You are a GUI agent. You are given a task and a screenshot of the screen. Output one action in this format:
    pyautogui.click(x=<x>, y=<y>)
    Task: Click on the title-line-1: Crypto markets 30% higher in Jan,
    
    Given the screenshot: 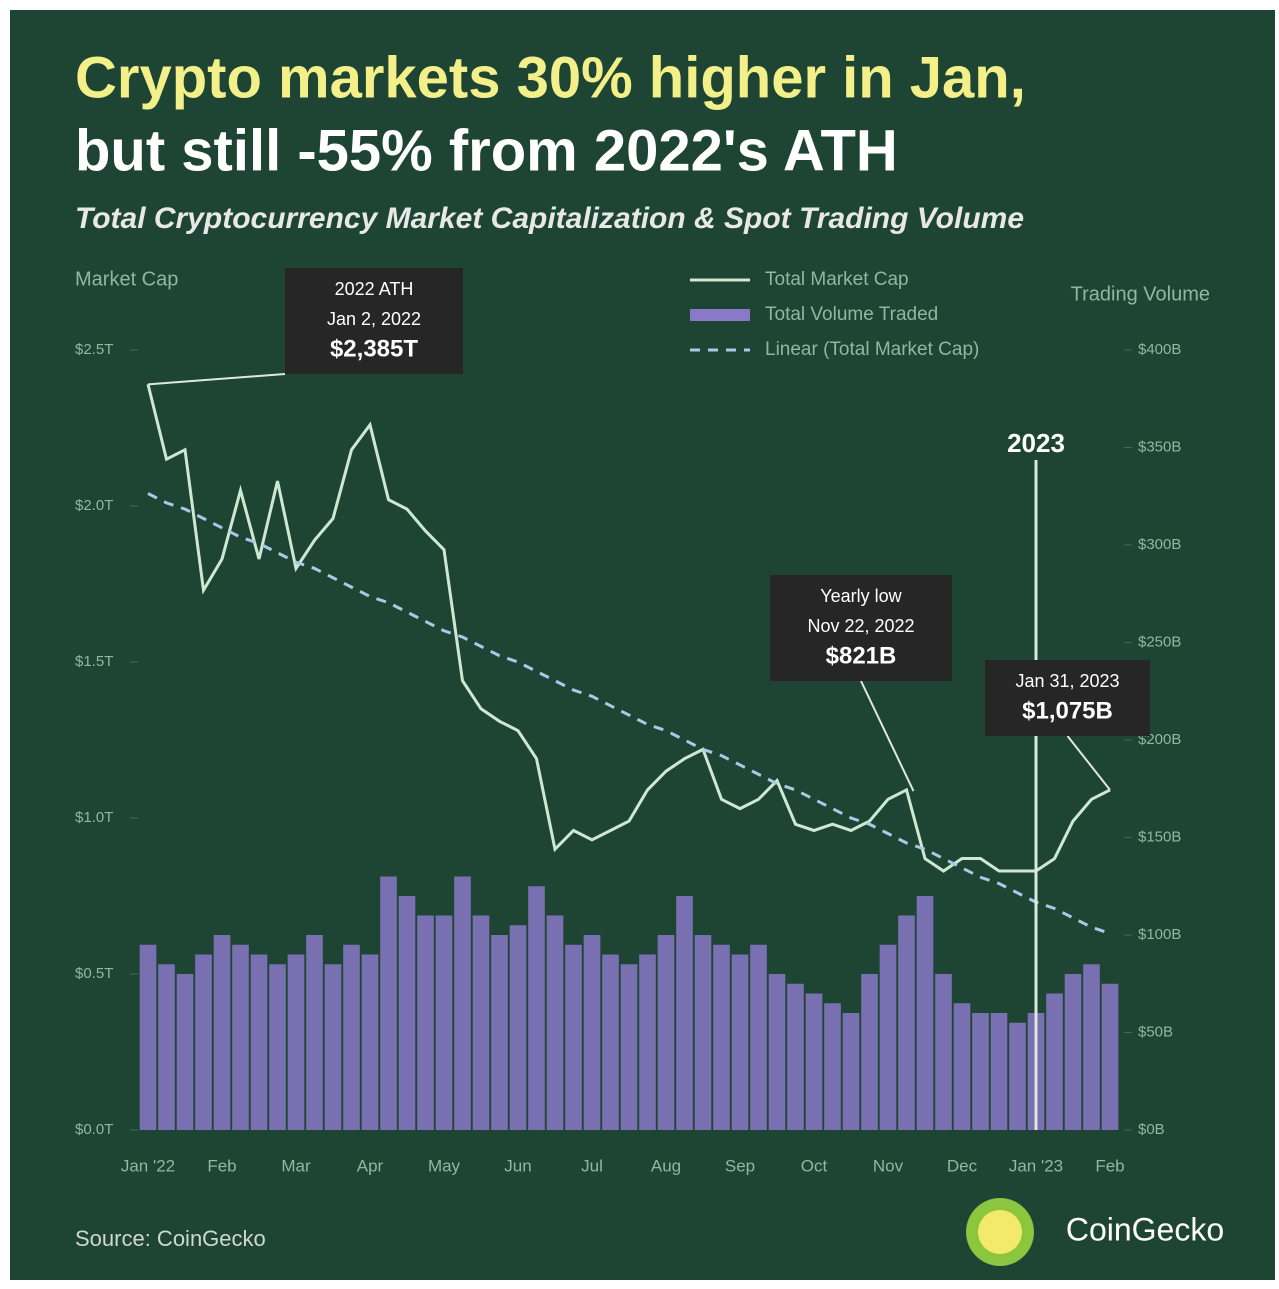 What is the action you would take?
    pyautogui.click(x=550, y=77)
    